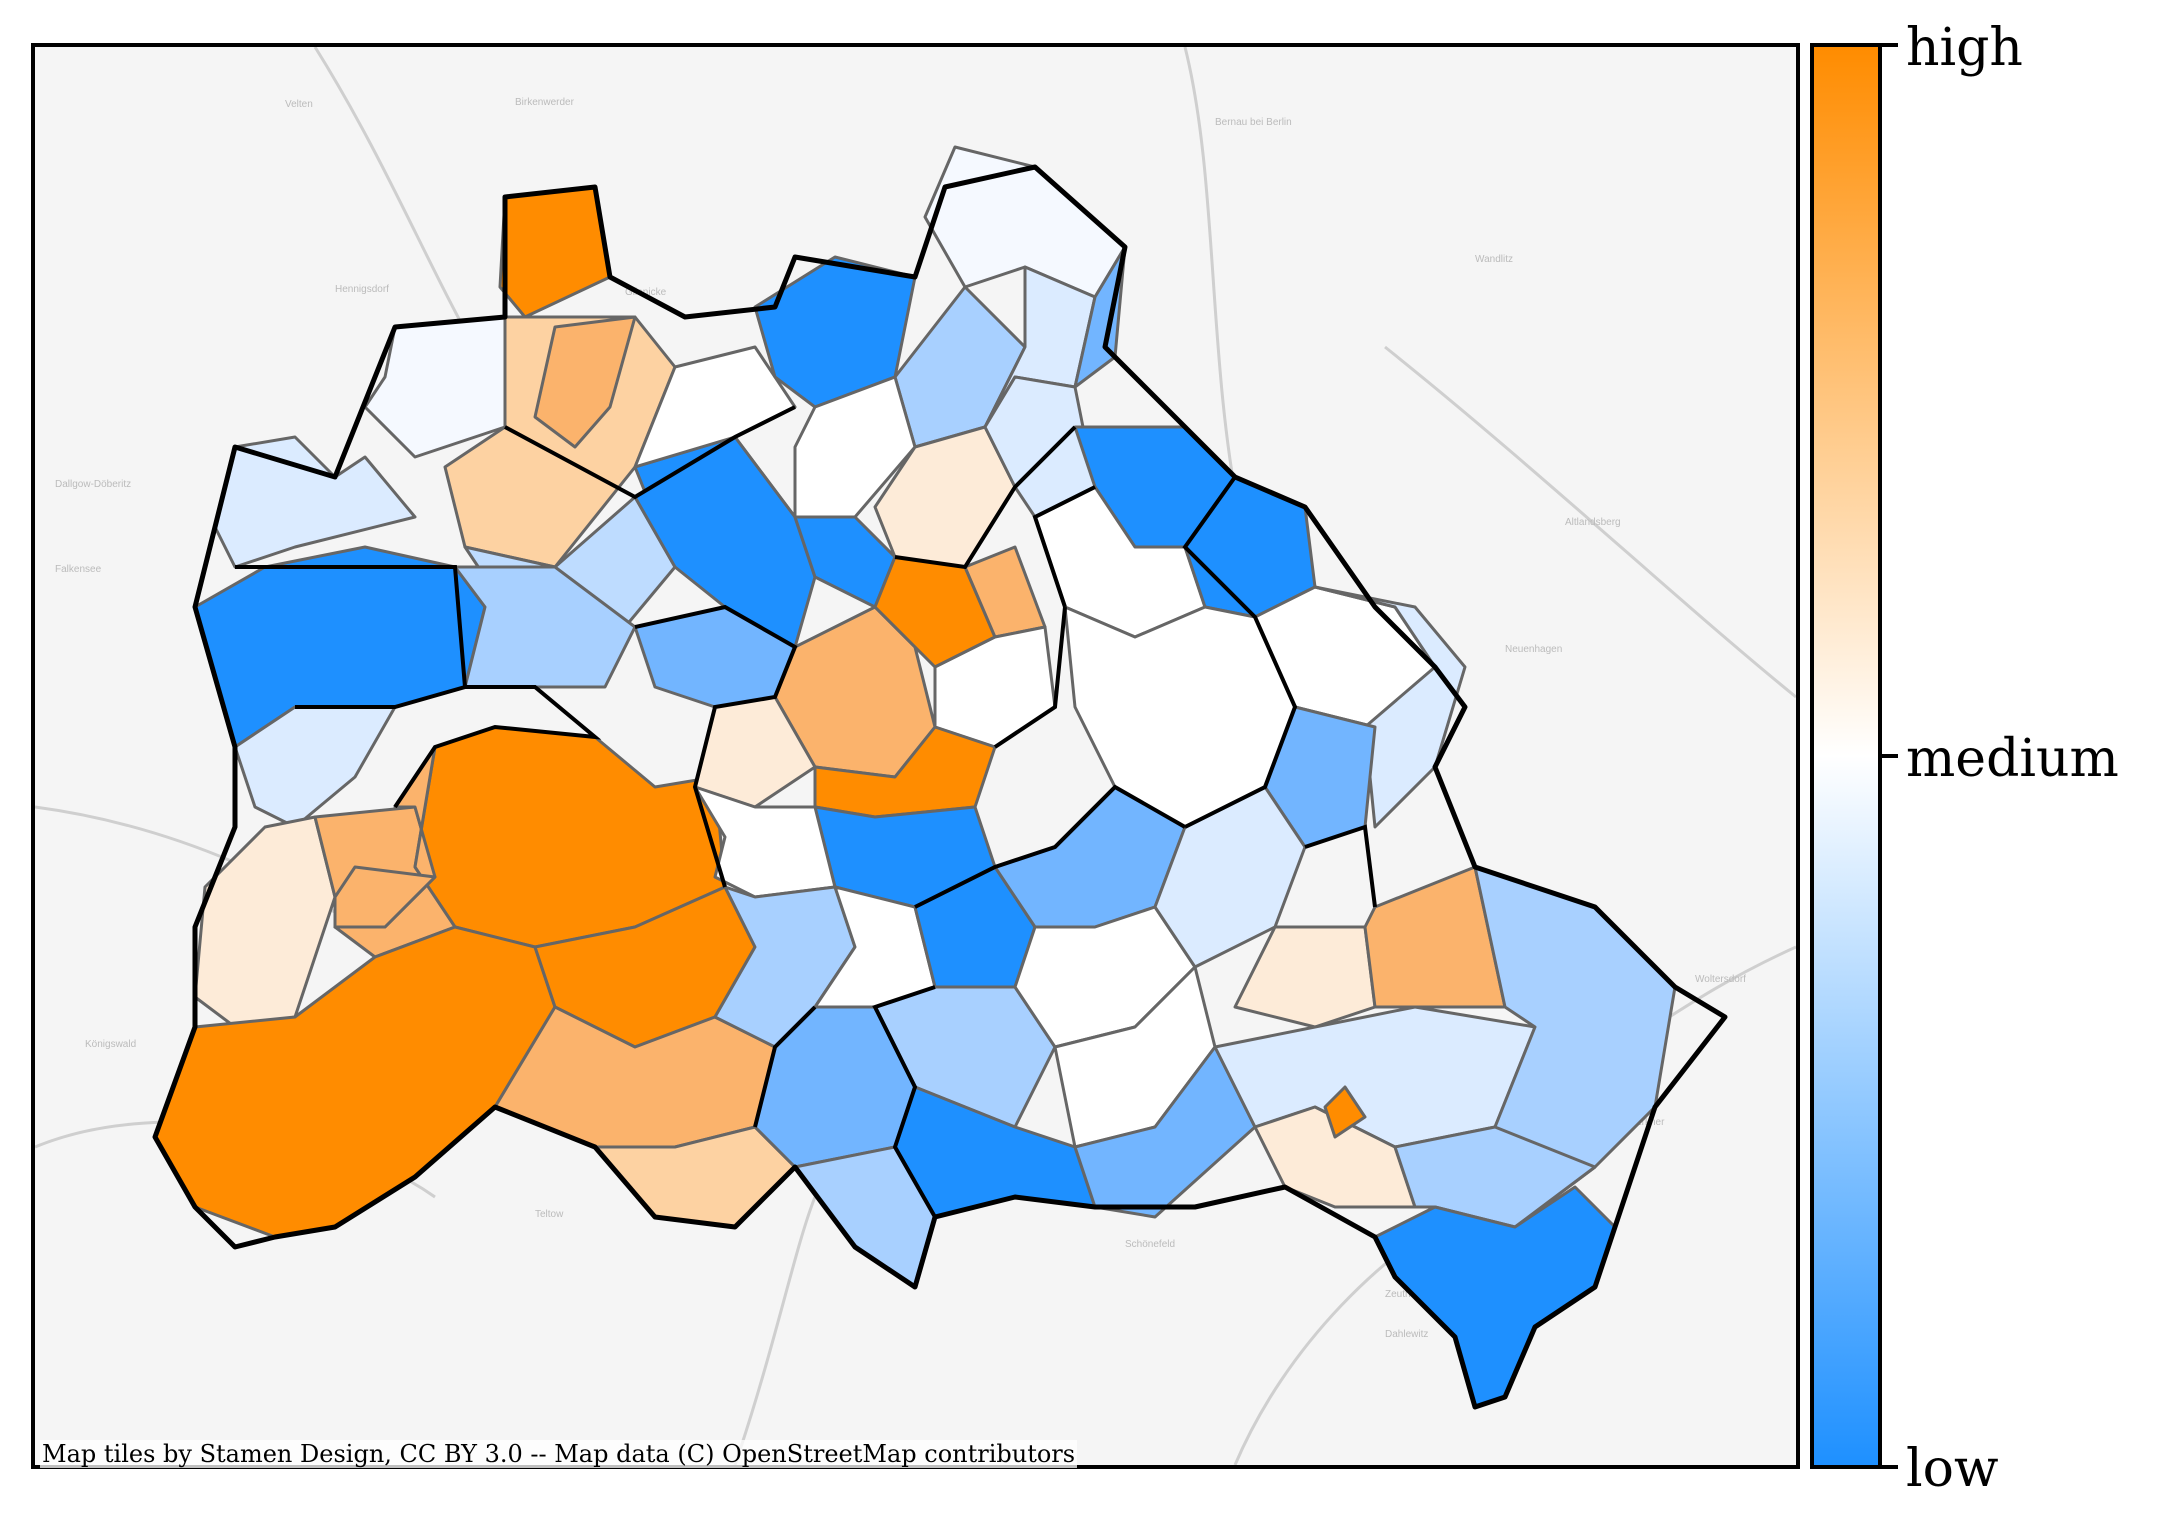 The image size is (2164, 1525). I want to click on district-wedding, so click(725, 542).